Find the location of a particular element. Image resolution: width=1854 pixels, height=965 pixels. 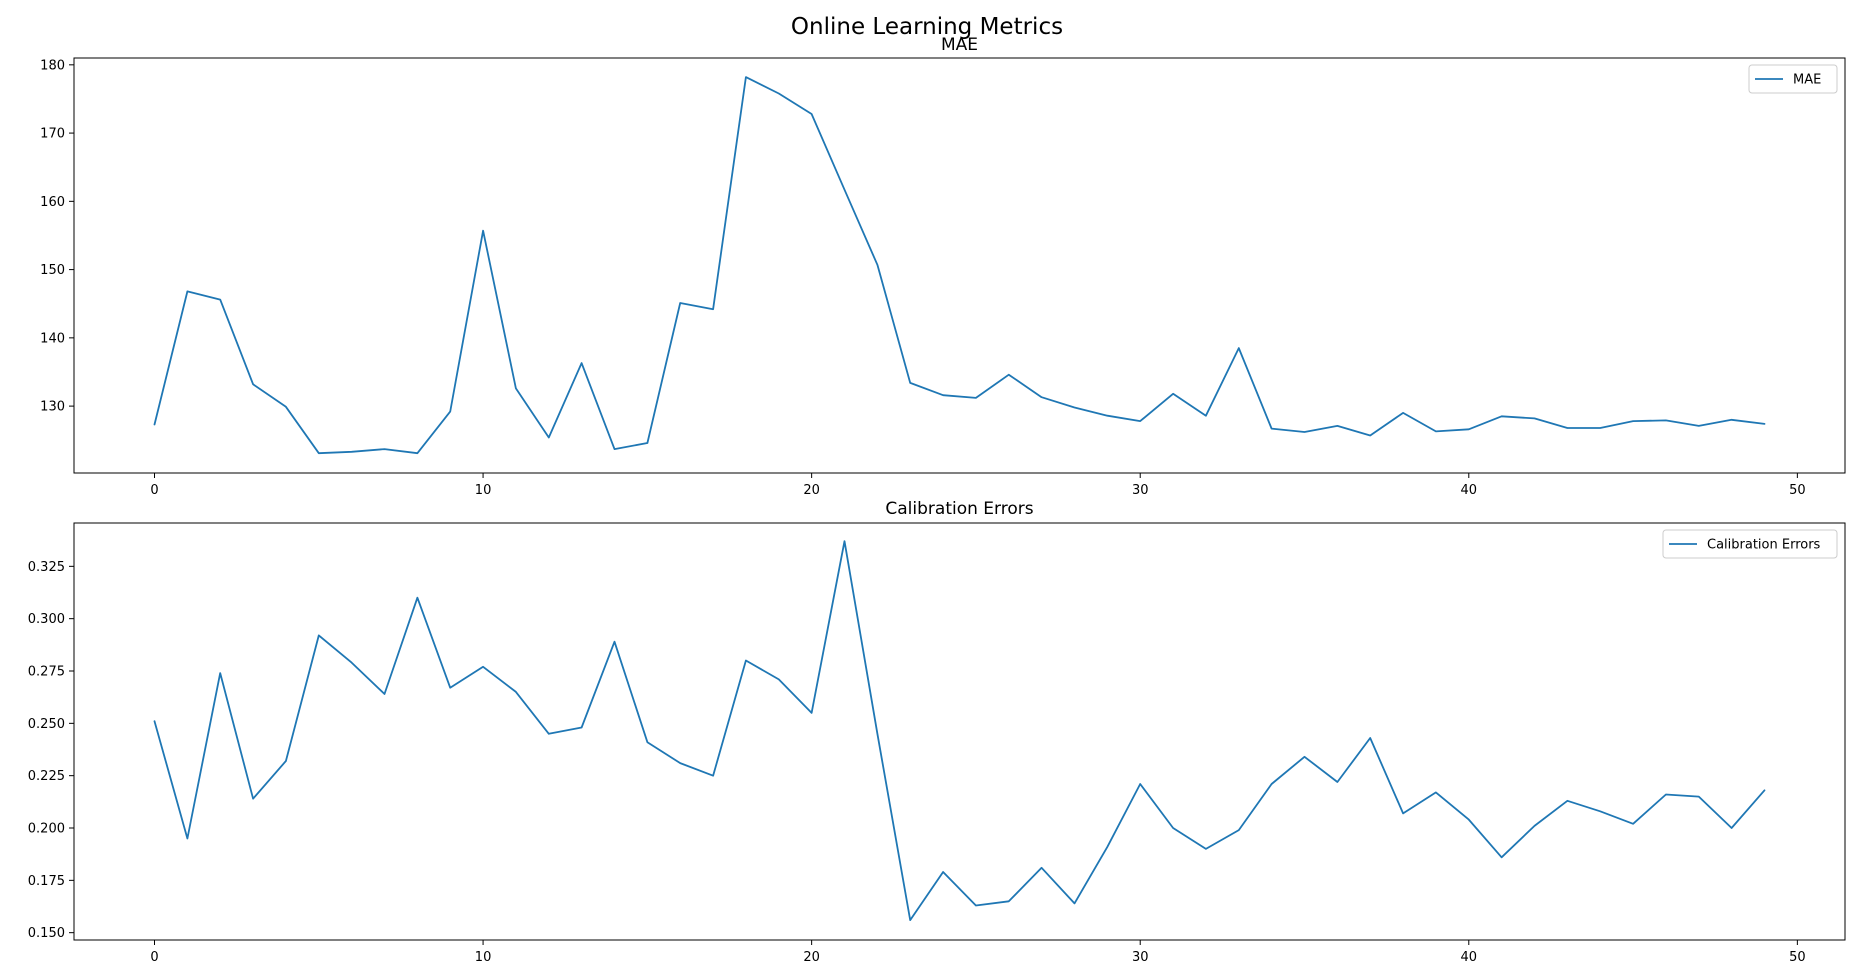

y-tick-label: 0.275 is located at coordinates (46, 672).